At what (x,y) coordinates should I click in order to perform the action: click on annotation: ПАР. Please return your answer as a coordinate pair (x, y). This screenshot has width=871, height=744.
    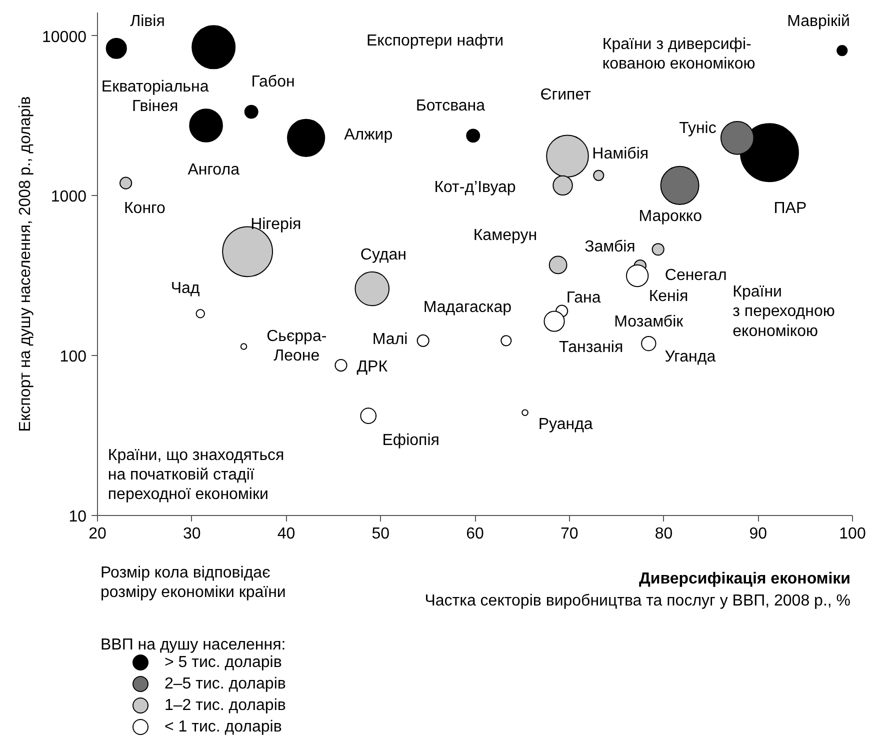
    Looking at the image, I should click on (790, 209).